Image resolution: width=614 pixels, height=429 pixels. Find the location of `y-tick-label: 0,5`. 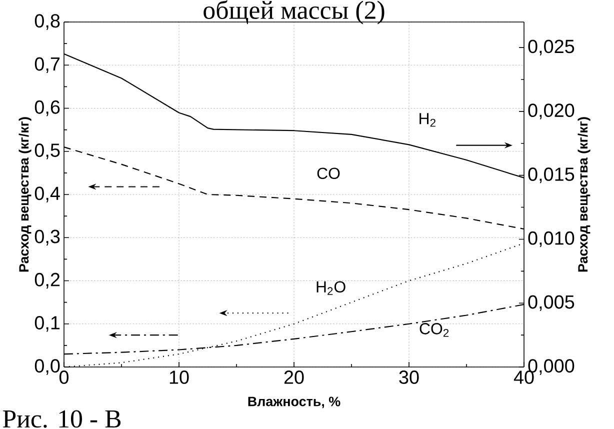

y-tick-label: 0,5 is located at coordinates (47, 152).